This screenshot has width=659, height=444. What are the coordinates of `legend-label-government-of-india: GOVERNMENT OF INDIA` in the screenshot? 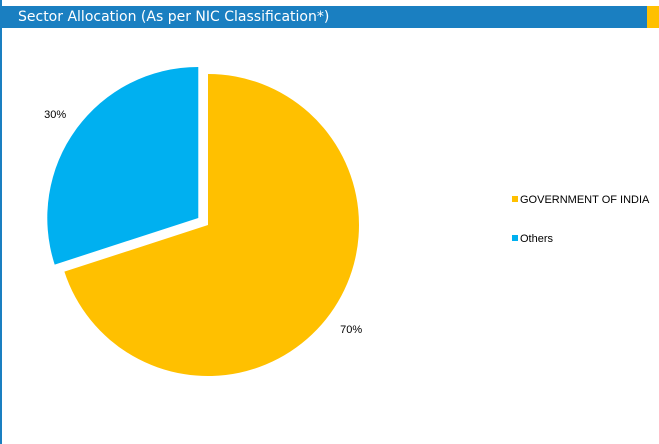 It's located at (585, 200).